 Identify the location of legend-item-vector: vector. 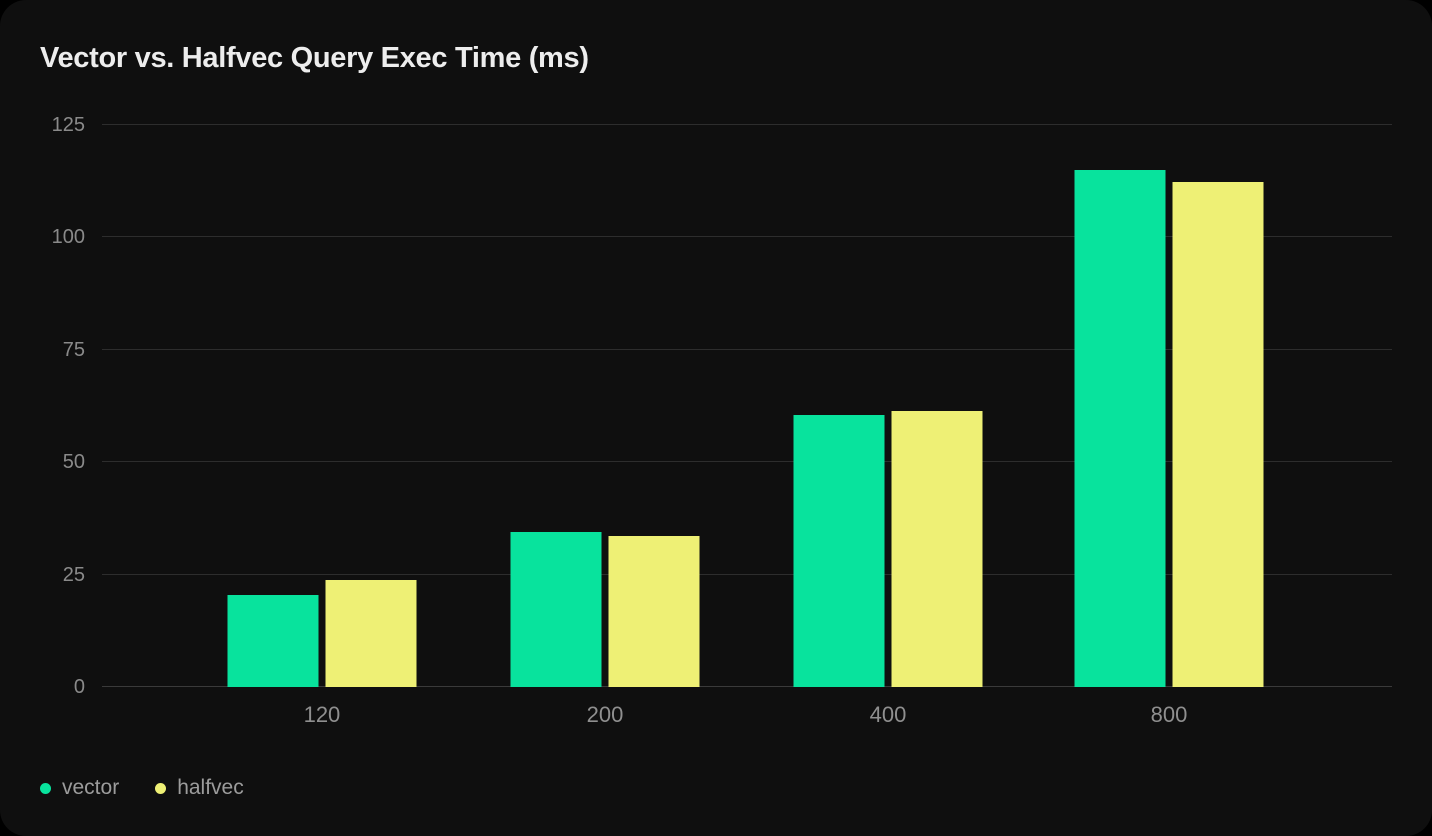
(79, 788).